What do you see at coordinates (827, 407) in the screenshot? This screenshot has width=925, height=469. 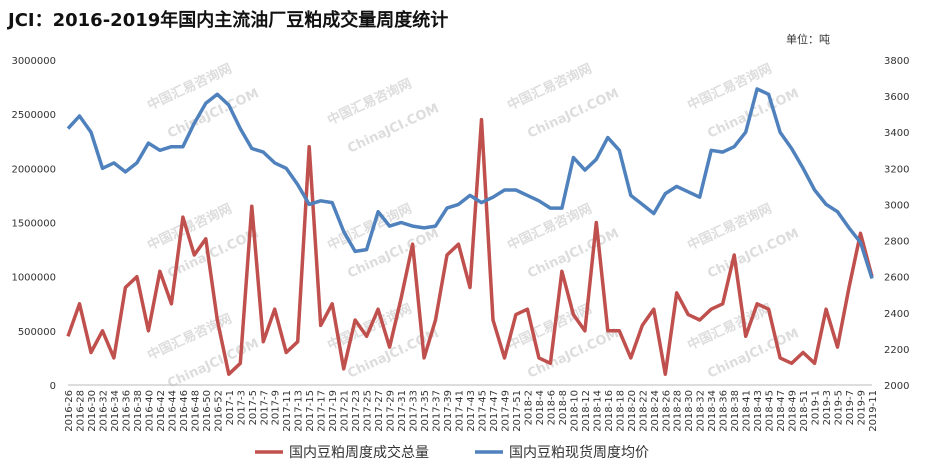 I see `x-tick-label: 2019-3` at bounding box center [827, 407].